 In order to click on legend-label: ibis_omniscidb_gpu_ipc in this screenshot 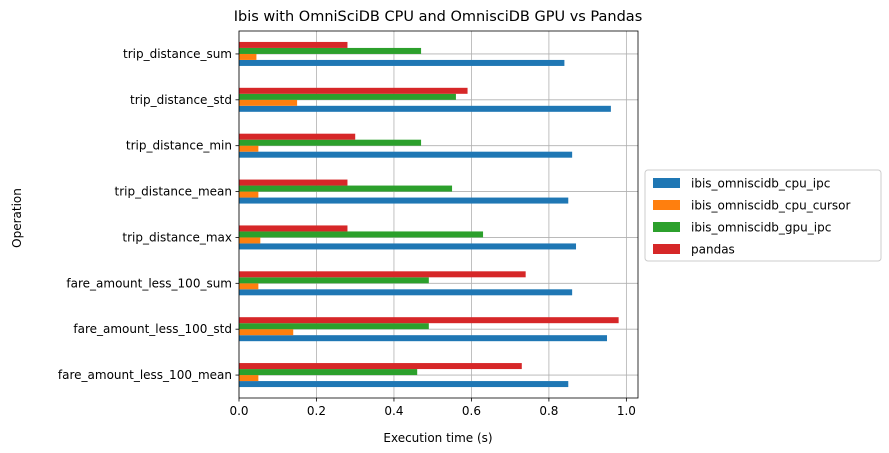, I will do `click(761, 228)`.